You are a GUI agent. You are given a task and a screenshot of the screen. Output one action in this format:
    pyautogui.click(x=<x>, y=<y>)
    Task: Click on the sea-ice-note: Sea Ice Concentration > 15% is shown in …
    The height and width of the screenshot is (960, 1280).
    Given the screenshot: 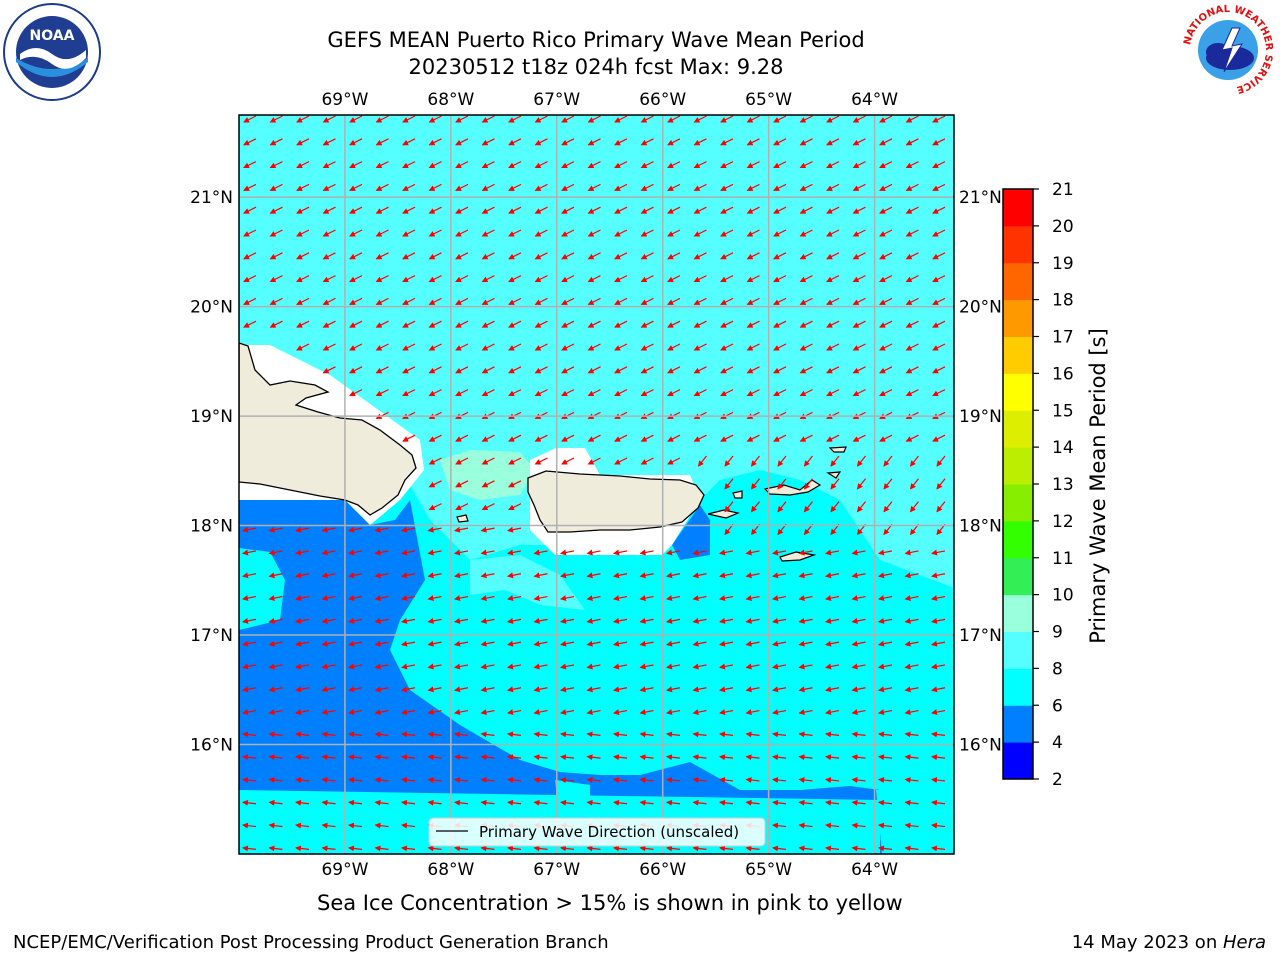 What is the action you would take?
    pyautogui.click(x=610, y=903)
    